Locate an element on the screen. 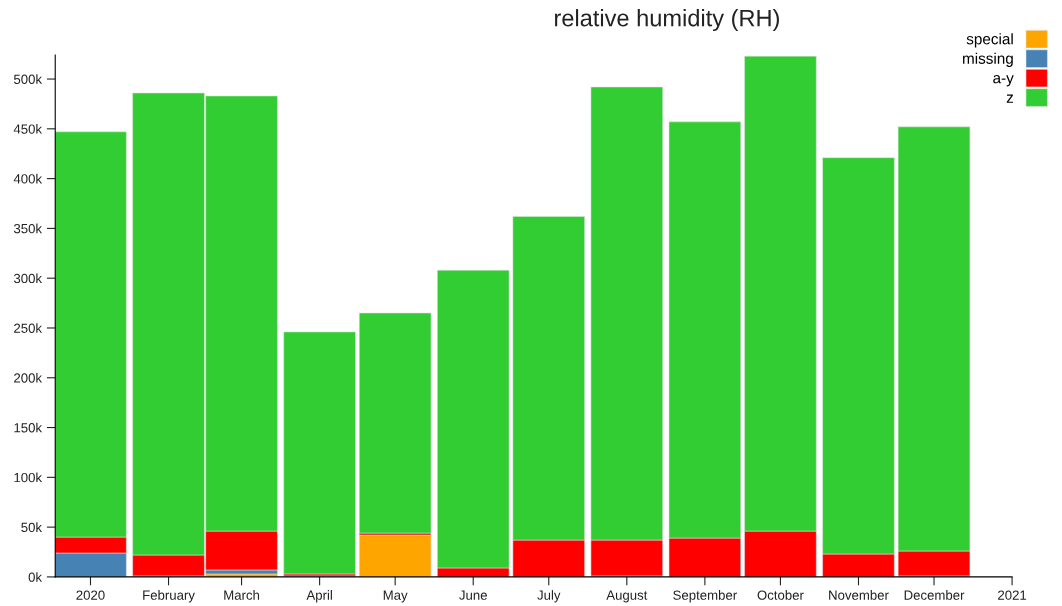  x-tick-label: 2020 is located at coordinates (90, 595).